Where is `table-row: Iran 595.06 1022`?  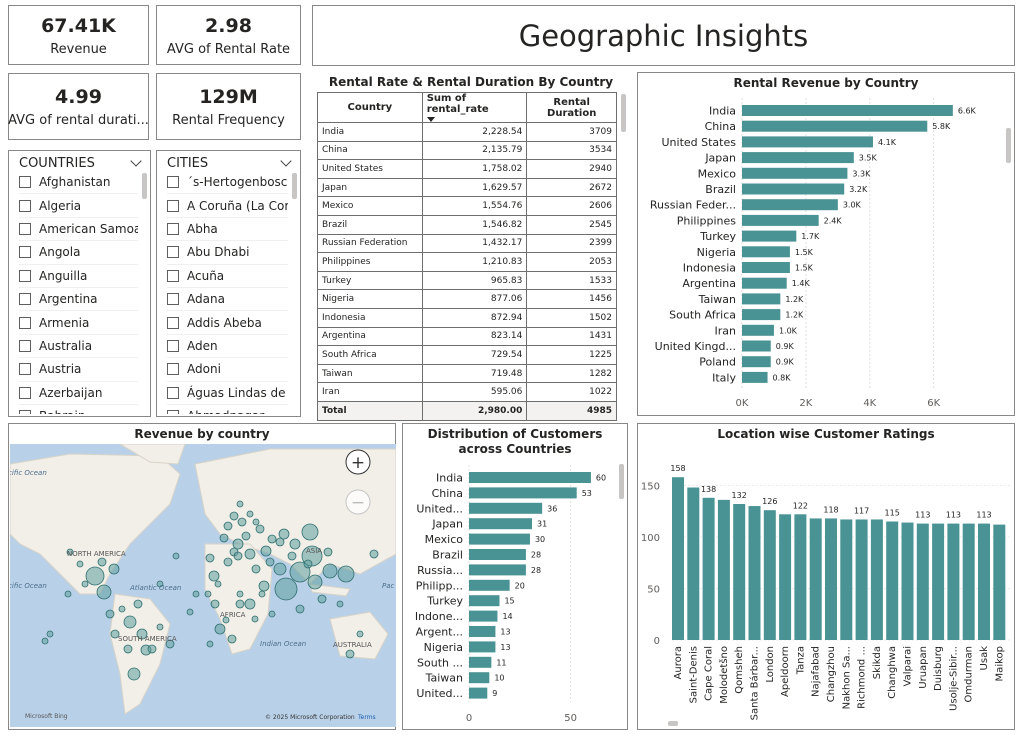
table-row: Iran 595.06 1022 is located at coordinates (467, 392).